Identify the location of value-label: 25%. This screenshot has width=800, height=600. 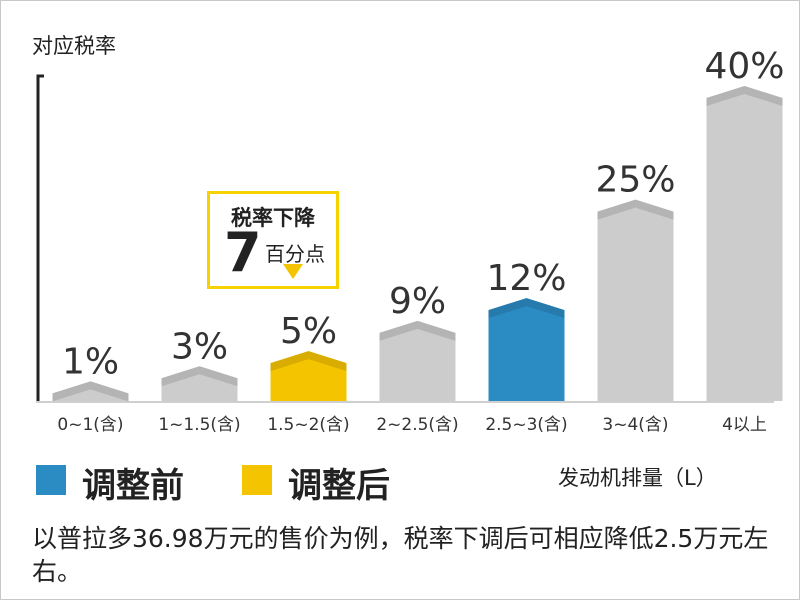
(635, 180).